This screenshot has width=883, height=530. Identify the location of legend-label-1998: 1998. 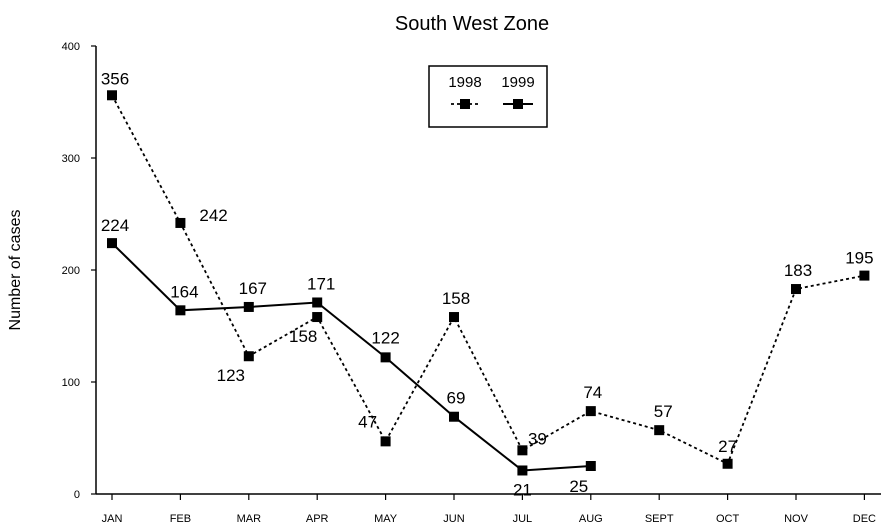
(464, 82).